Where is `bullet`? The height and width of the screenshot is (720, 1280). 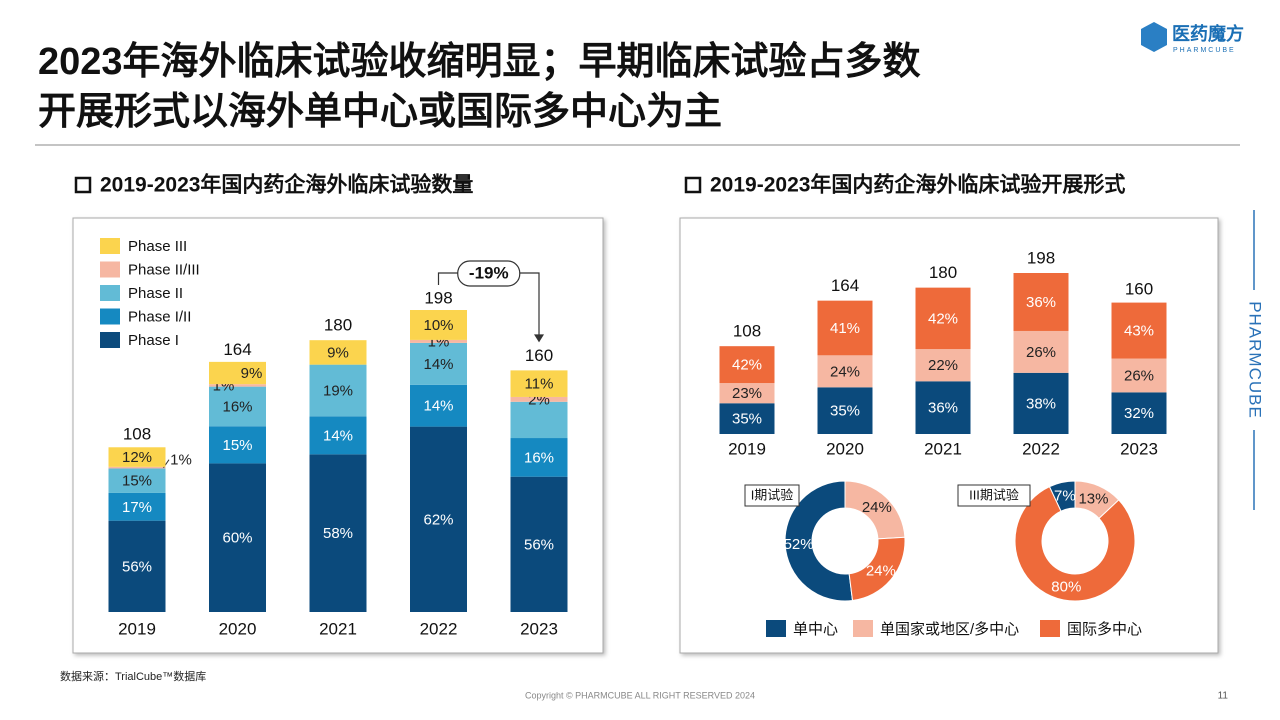
bullet is located at coordinates (83, 185).